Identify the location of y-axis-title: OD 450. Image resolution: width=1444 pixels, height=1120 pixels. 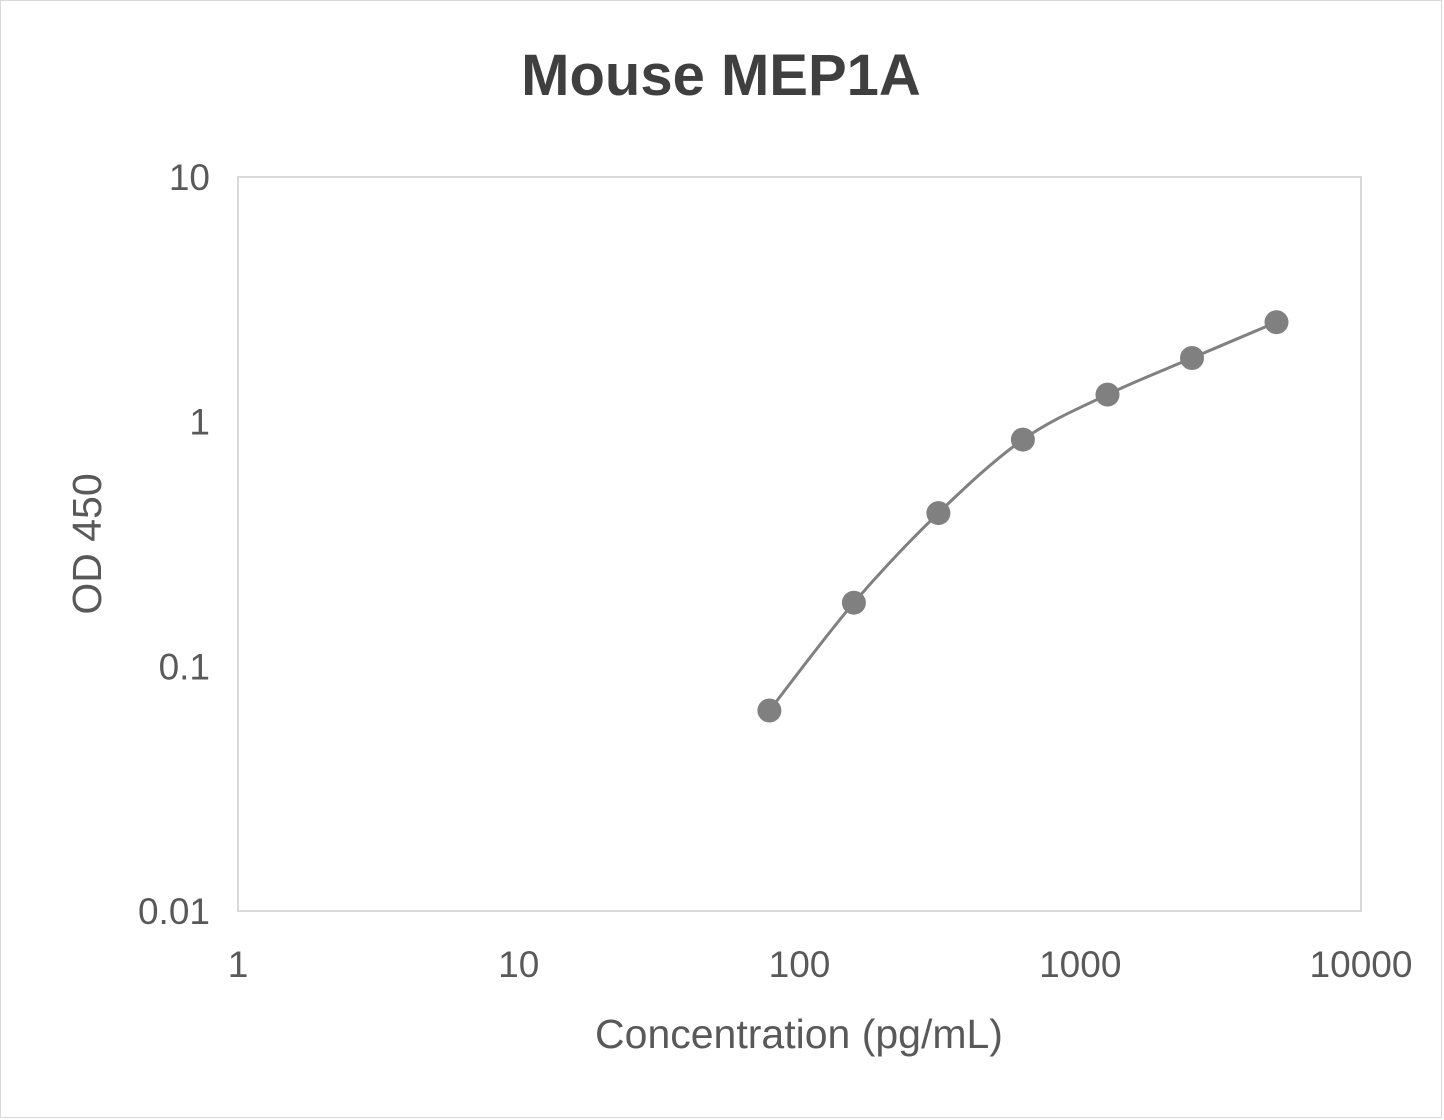
(87, 543).